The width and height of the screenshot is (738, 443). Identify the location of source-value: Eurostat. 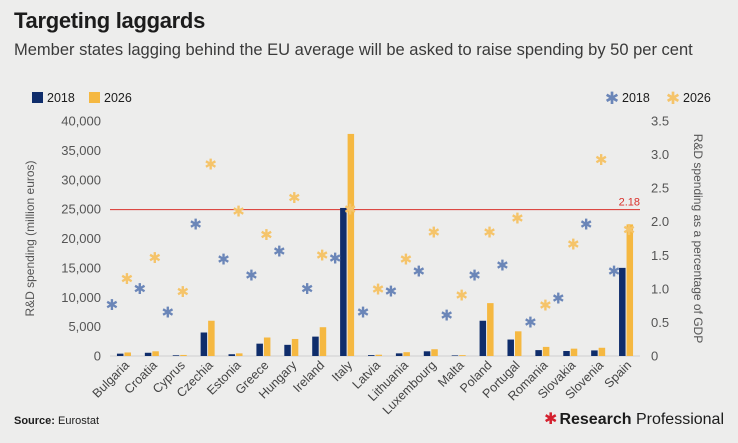
(78, 421).